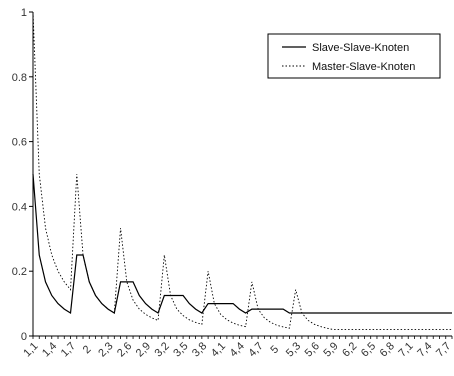  Describe the element at coordinates (105, 349) in the screenshot. I see `x-tick-label: 2,3` at that location.